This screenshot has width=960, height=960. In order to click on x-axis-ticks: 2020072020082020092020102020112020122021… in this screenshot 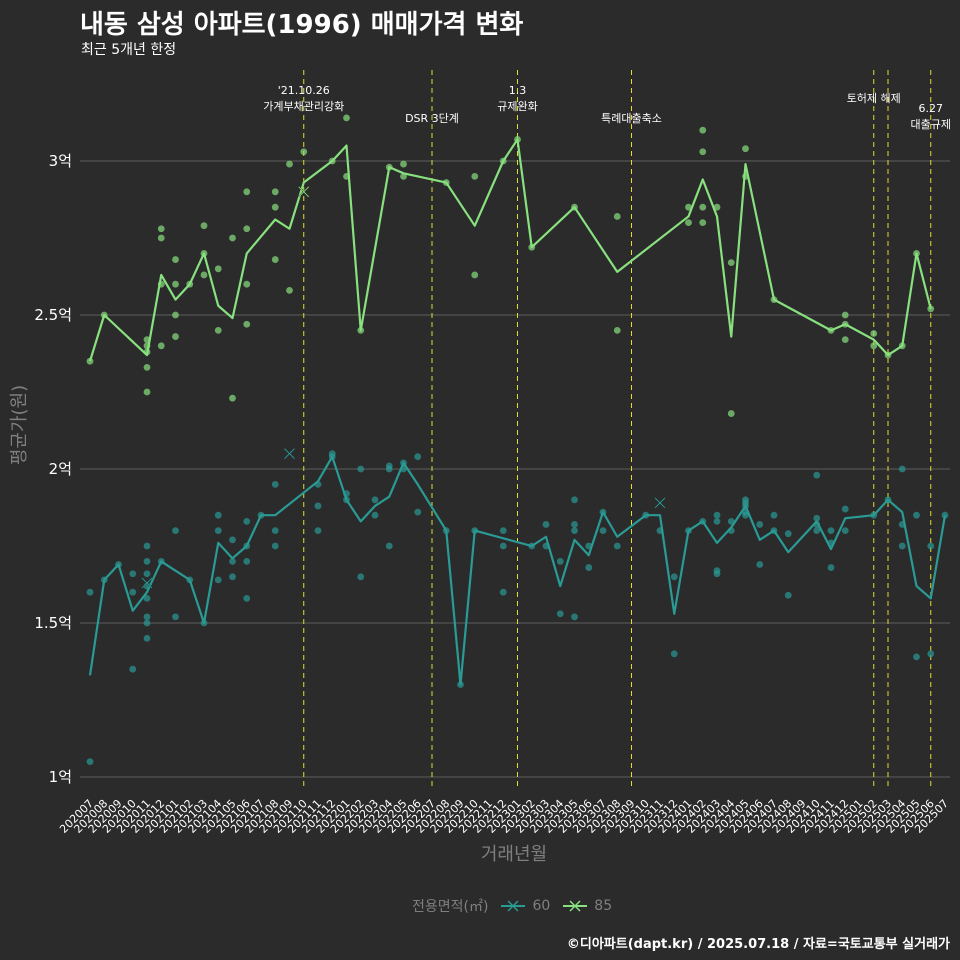, I will do `click(504, 816)`.